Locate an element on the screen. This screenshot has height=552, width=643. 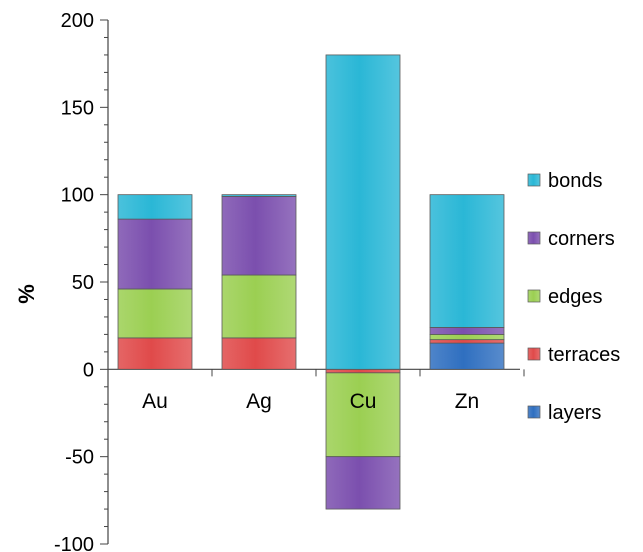
bar-zn-corners is located at coordinates (467, 331).